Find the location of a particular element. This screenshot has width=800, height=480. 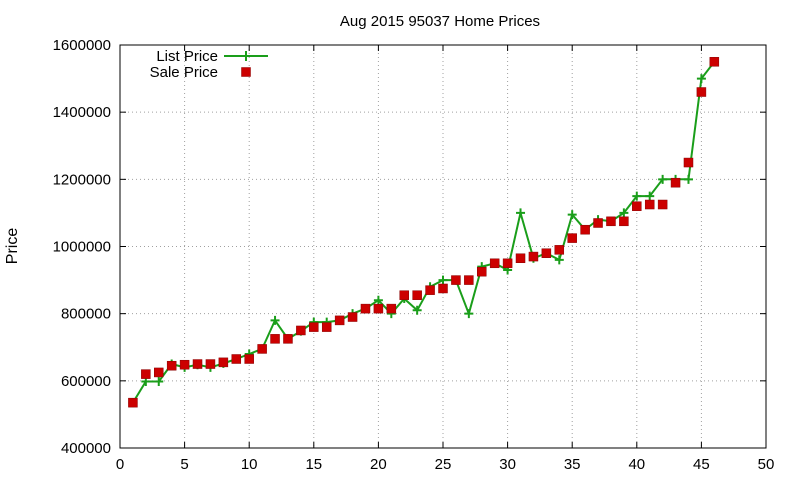

legend-label-list-price: List Price is located at coordinates (187, 56).